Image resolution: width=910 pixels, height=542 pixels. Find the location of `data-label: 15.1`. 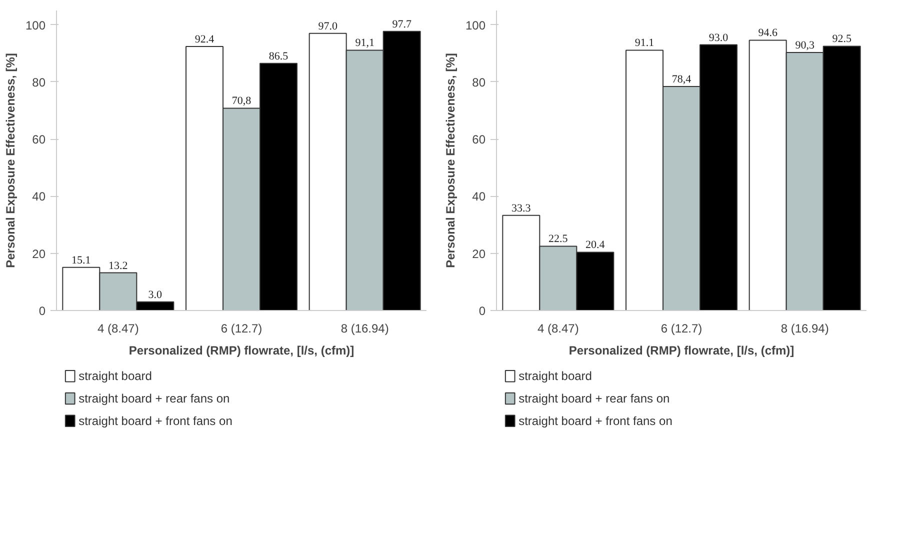

data-label: 15.1 is located at coordinates (81, 260).